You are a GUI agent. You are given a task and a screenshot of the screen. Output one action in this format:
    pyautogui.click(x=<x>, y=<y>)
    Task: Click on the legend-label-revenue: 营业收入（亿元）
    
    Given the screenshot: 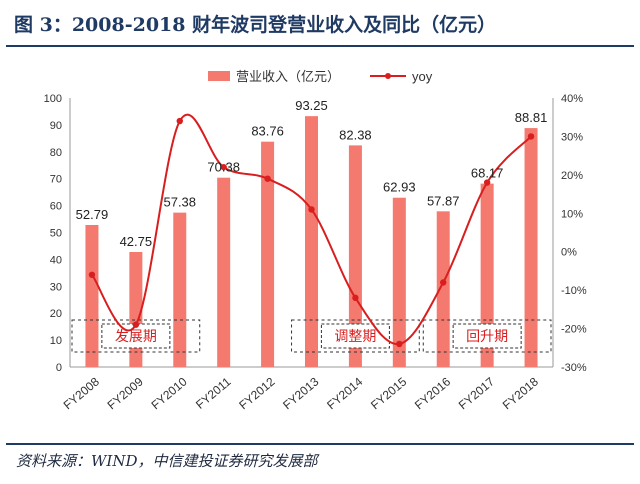 What is the action you would take?
    pyautogui.click(x=288, y=76)
    